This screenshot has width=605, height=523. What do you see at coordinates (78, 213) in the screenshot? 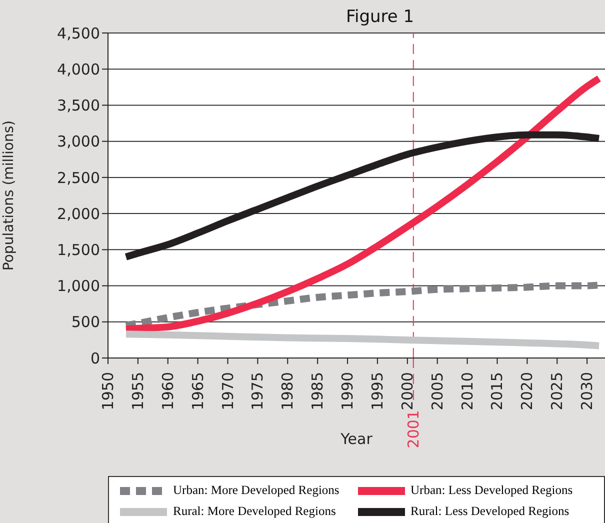
I see `y-tick-label: 2,000` at bounding box center [78, 213].